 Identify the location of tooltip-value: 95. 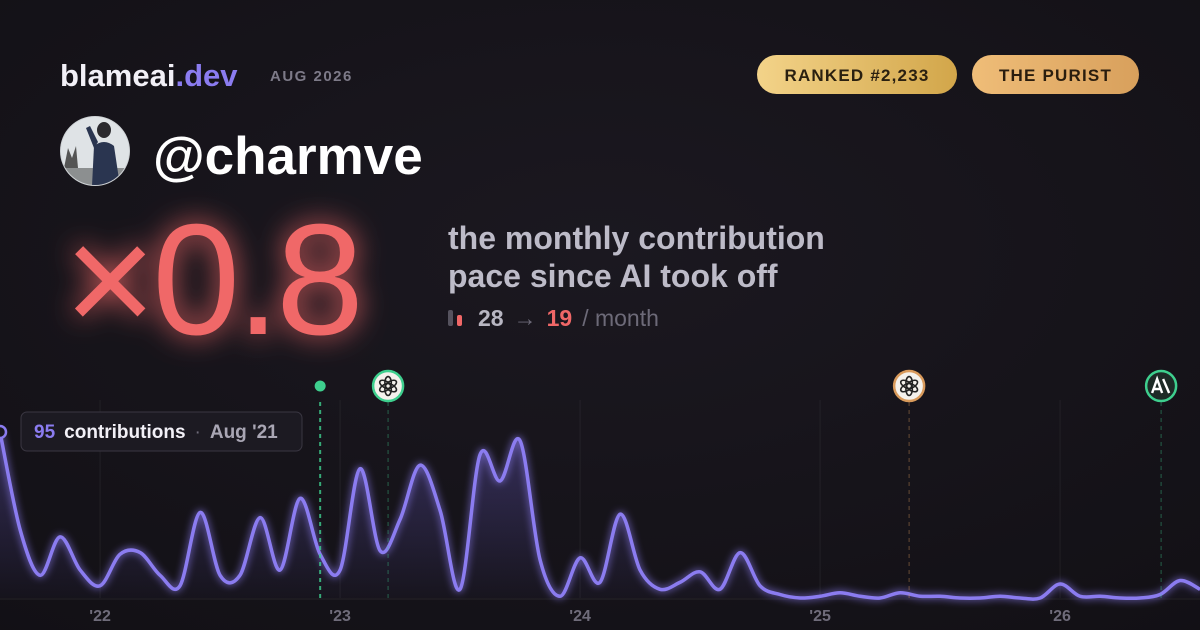
(45, 432).